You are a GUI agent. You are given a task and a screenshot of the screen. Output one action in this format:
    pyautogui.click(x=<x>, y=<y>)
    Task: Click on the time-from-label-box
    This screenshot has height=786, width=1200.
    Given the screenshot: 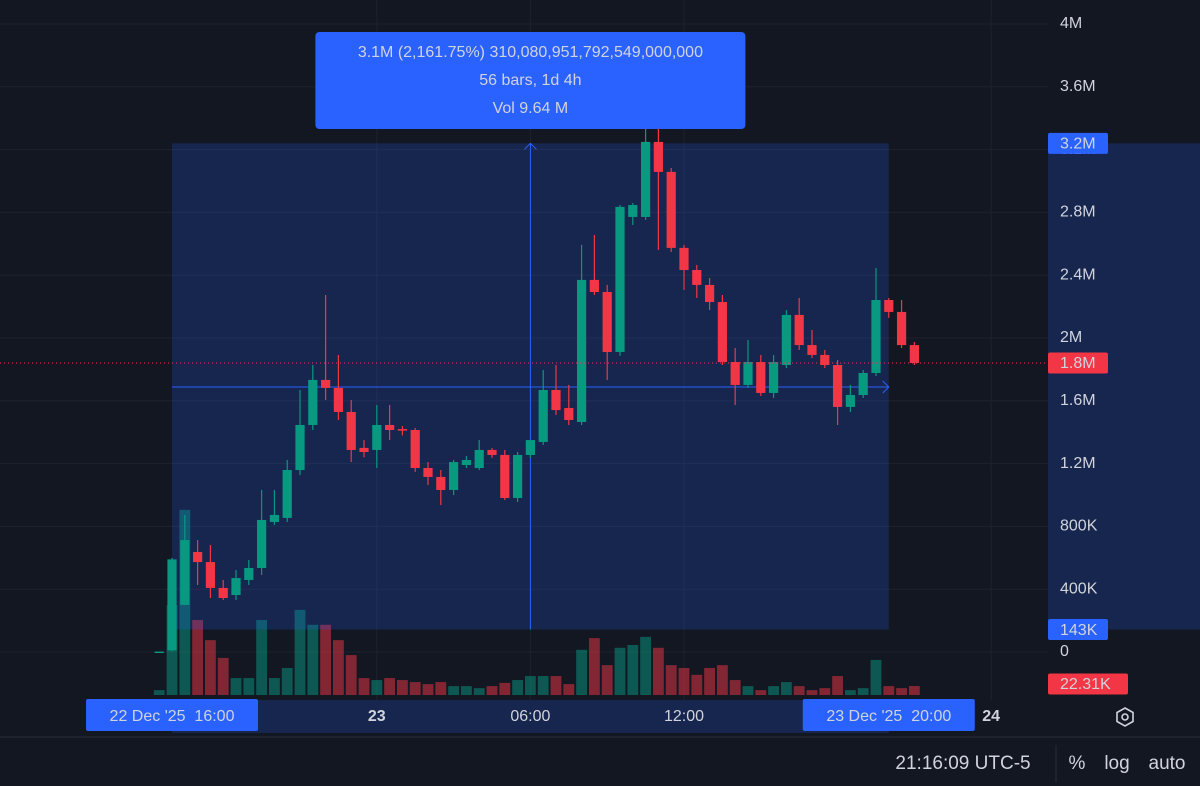 What is the action you would take?
    pyautogui.click(x=172, y=715)
    